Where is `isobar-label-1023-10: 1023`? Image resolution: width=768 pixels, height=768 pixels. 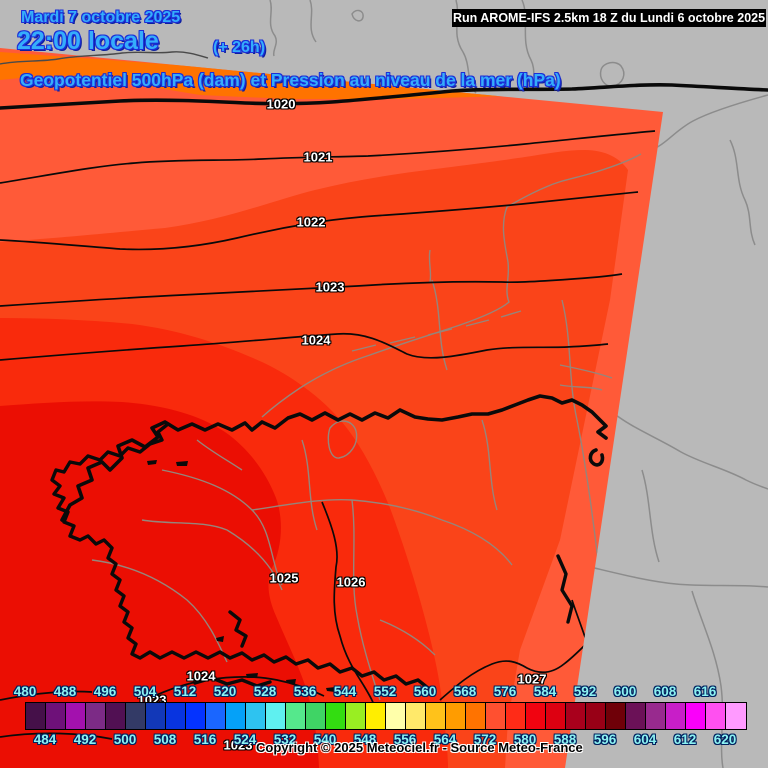
isobar-label-1023-10: 1023 is located at coordinates (238, 745).